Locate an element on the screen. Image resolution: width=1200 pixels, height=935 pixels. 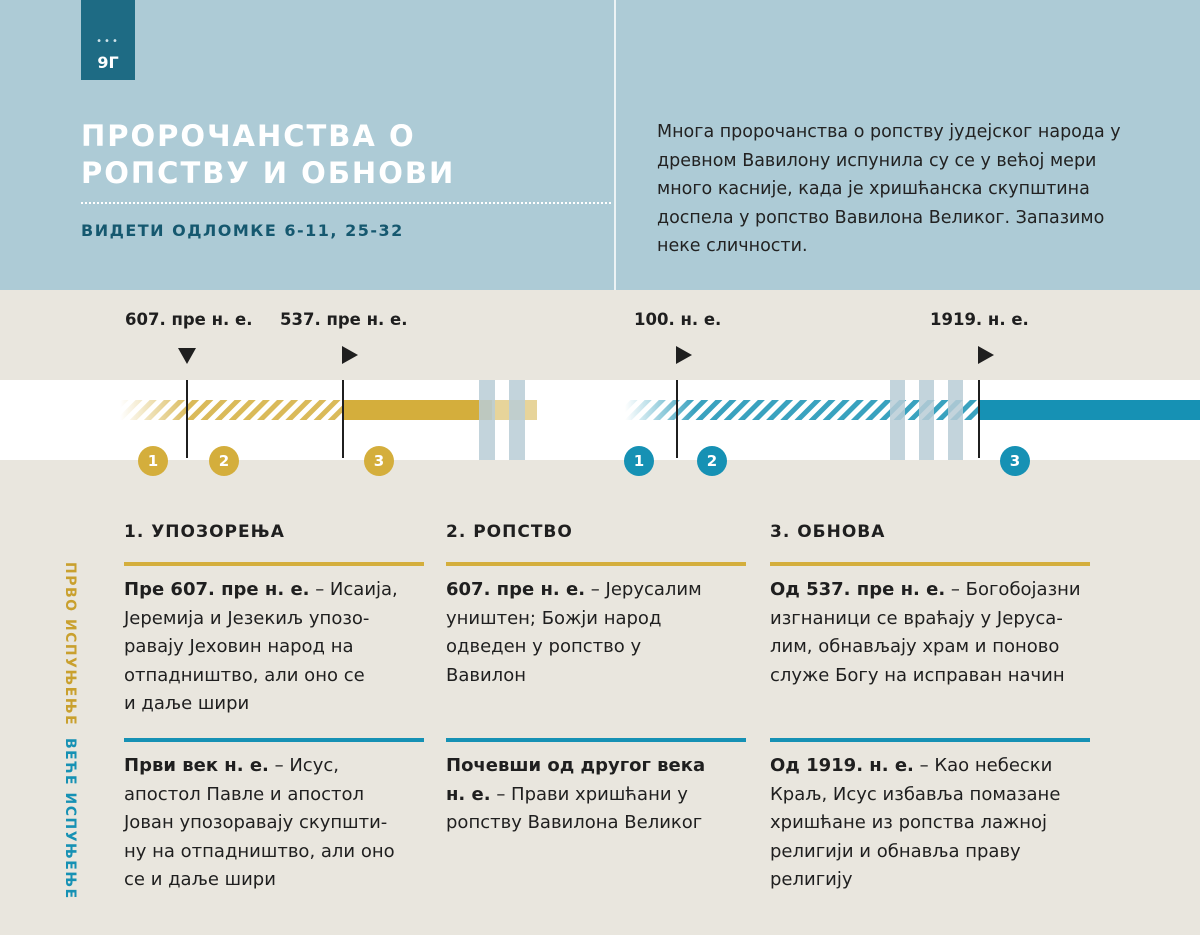
cell-line: 607. пре н. е. – Јерусалим is located at coordinates (596, 590).